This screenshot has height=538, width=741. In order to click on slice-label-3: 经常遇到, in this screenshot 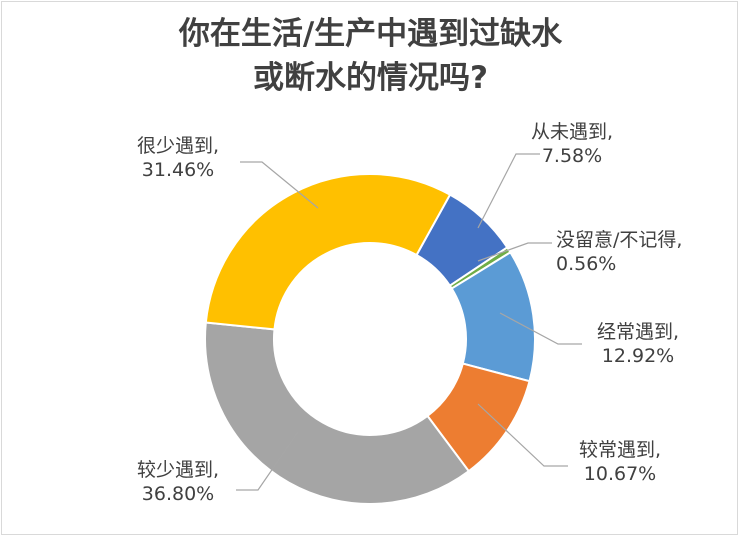, I will do `click(638, 332)`.